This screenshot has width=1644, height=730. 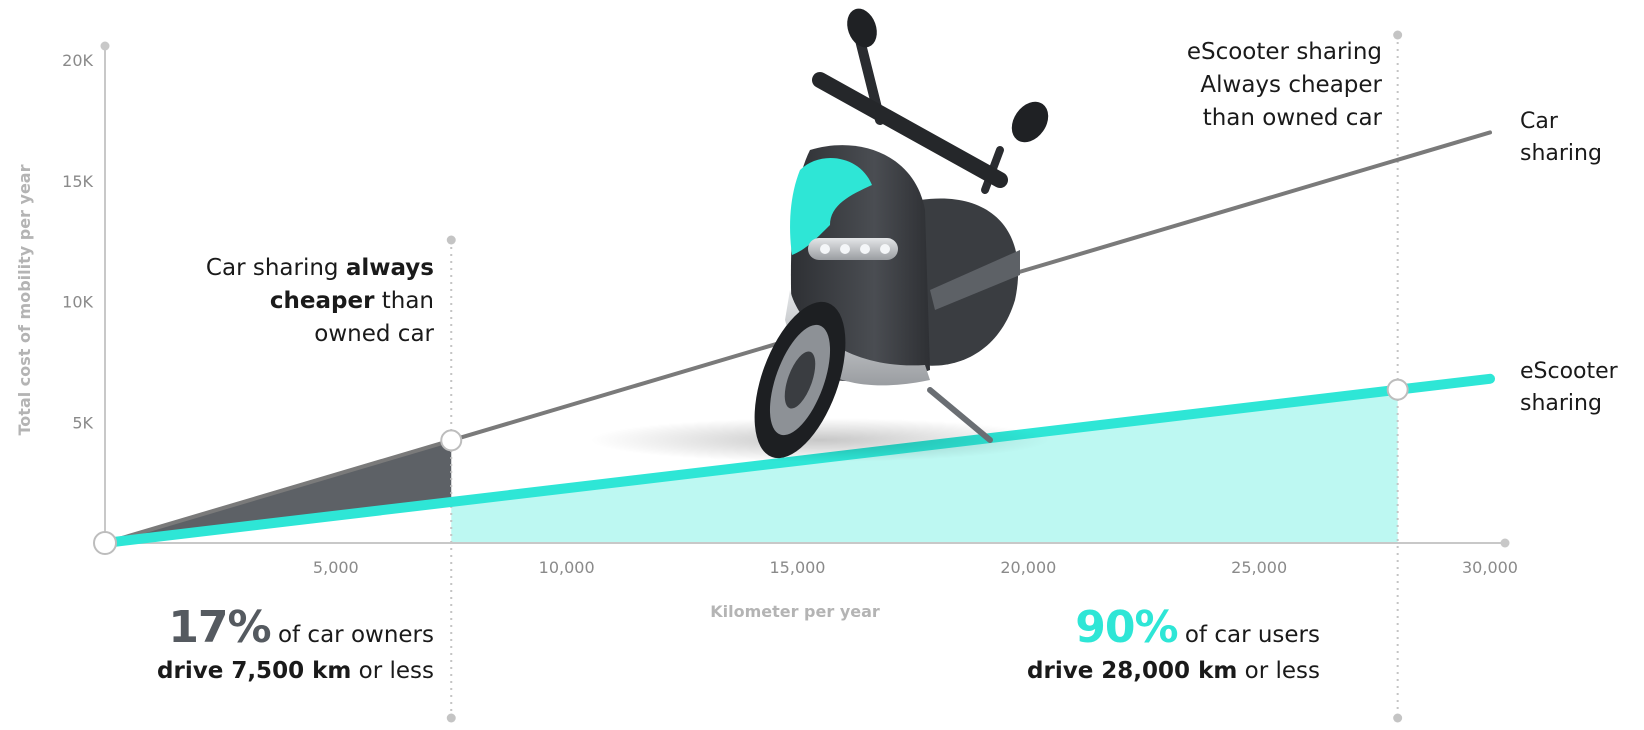 What do you see at coordinates (1028, 567) in the screenshot?
I see `x-tick-label: 20,000` at bounding box center [1028, 567].